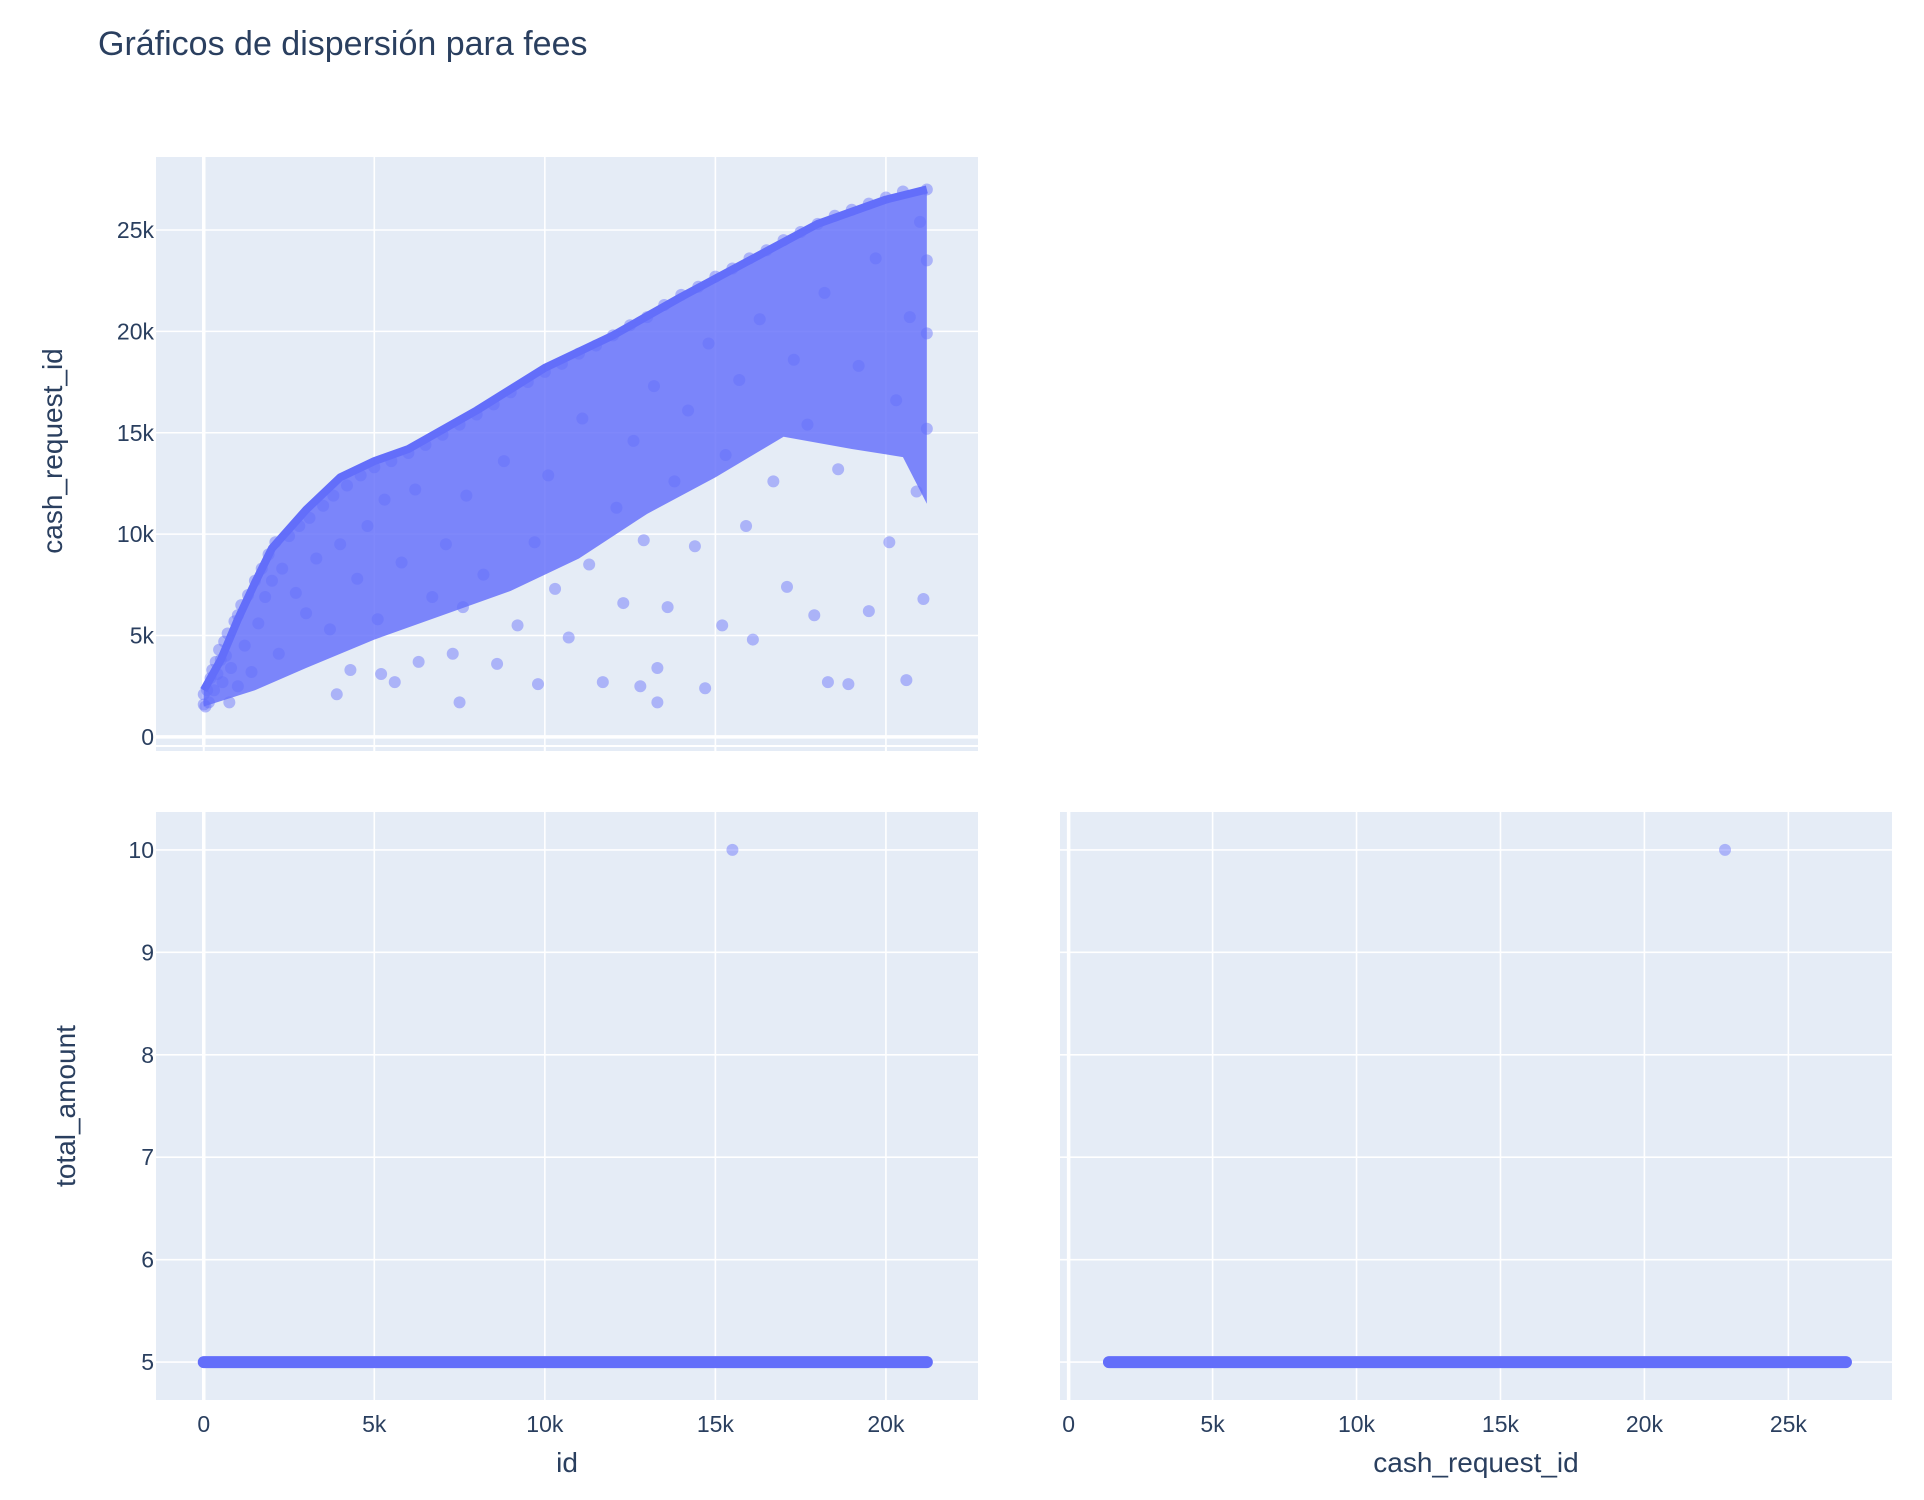 This screenshot has width=1924, height=1500. What do you see at coordinates (147, 1055) in the screenshot?
I see `y-tick-label: 8` at bounding box center [147, 1055].